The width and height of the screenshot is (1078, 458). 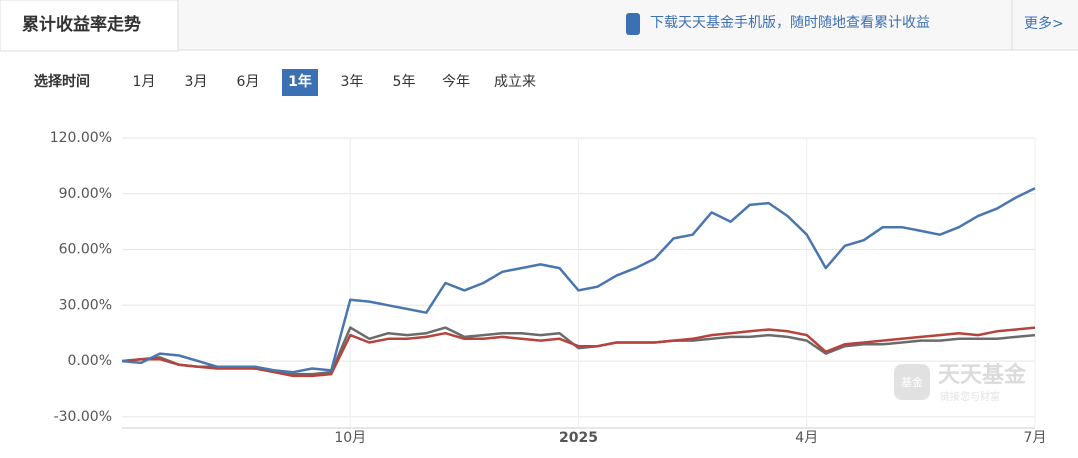 What do you see at coordinates (456, 82) in the screenshot?
I see `range-option: 今年` at bounding box center [456, 82].